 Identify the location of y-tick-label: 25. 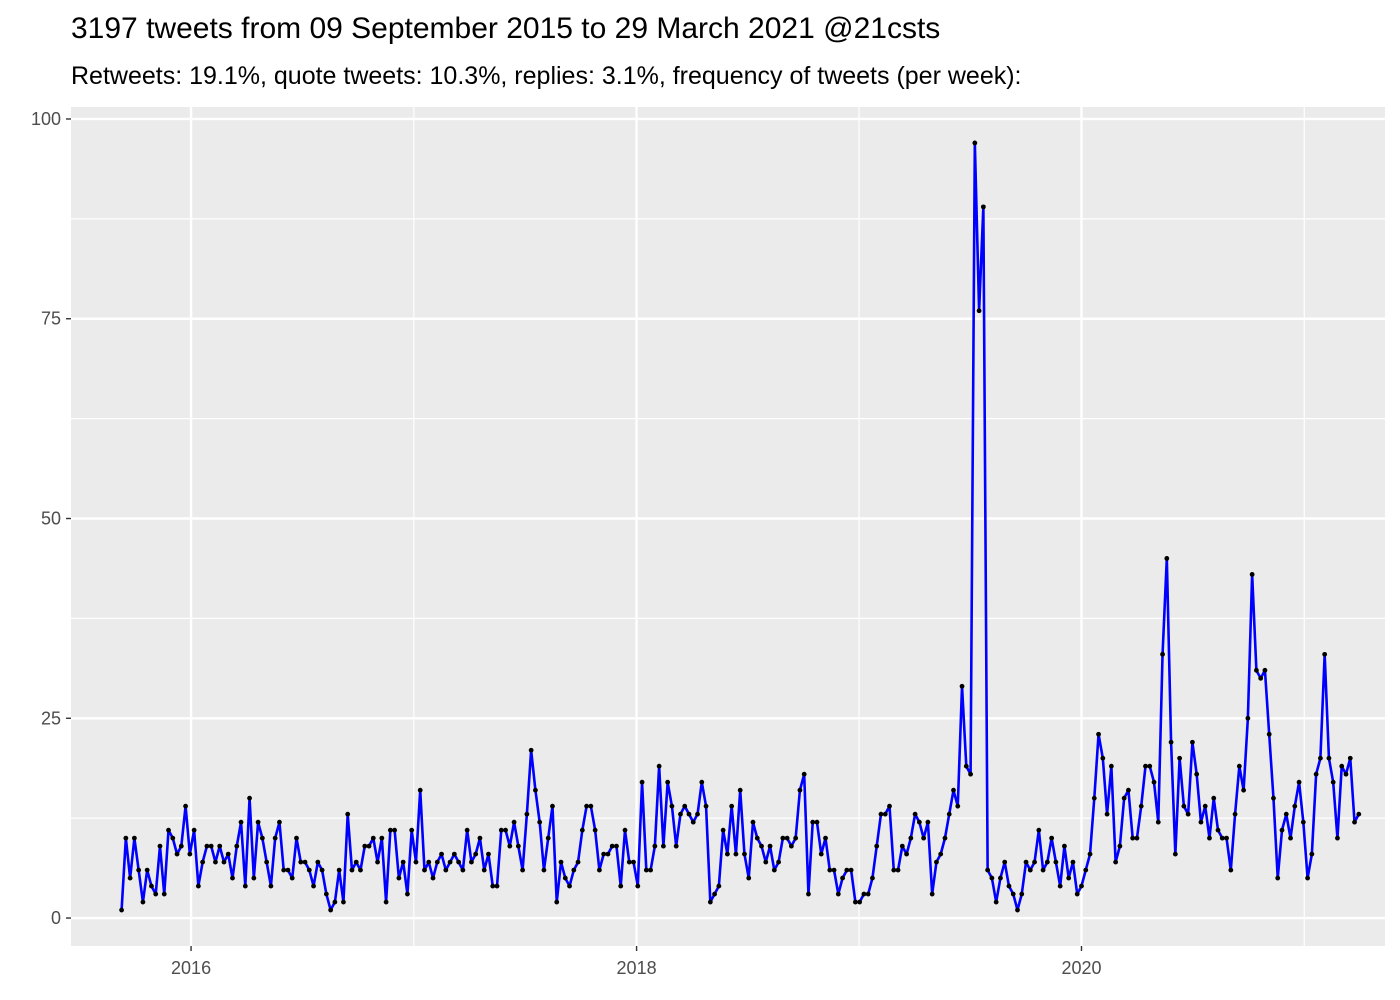
(51, 718).